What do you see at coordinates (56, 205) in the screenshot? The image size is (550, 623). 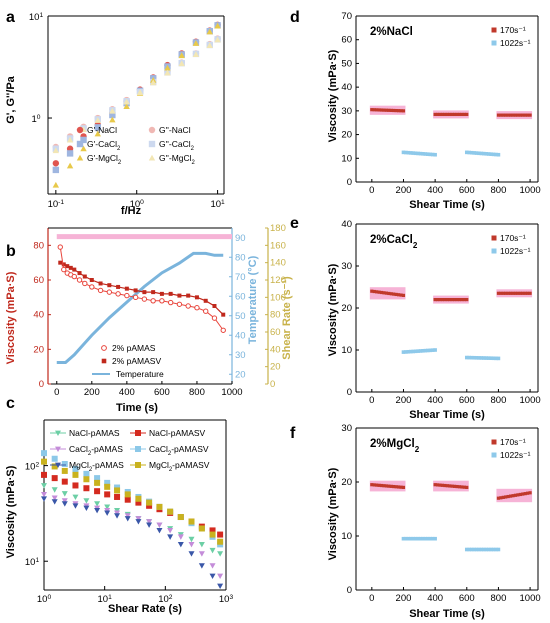 I see `panel-a-xtick-label: 10-1` at bounding box center [56, 205].